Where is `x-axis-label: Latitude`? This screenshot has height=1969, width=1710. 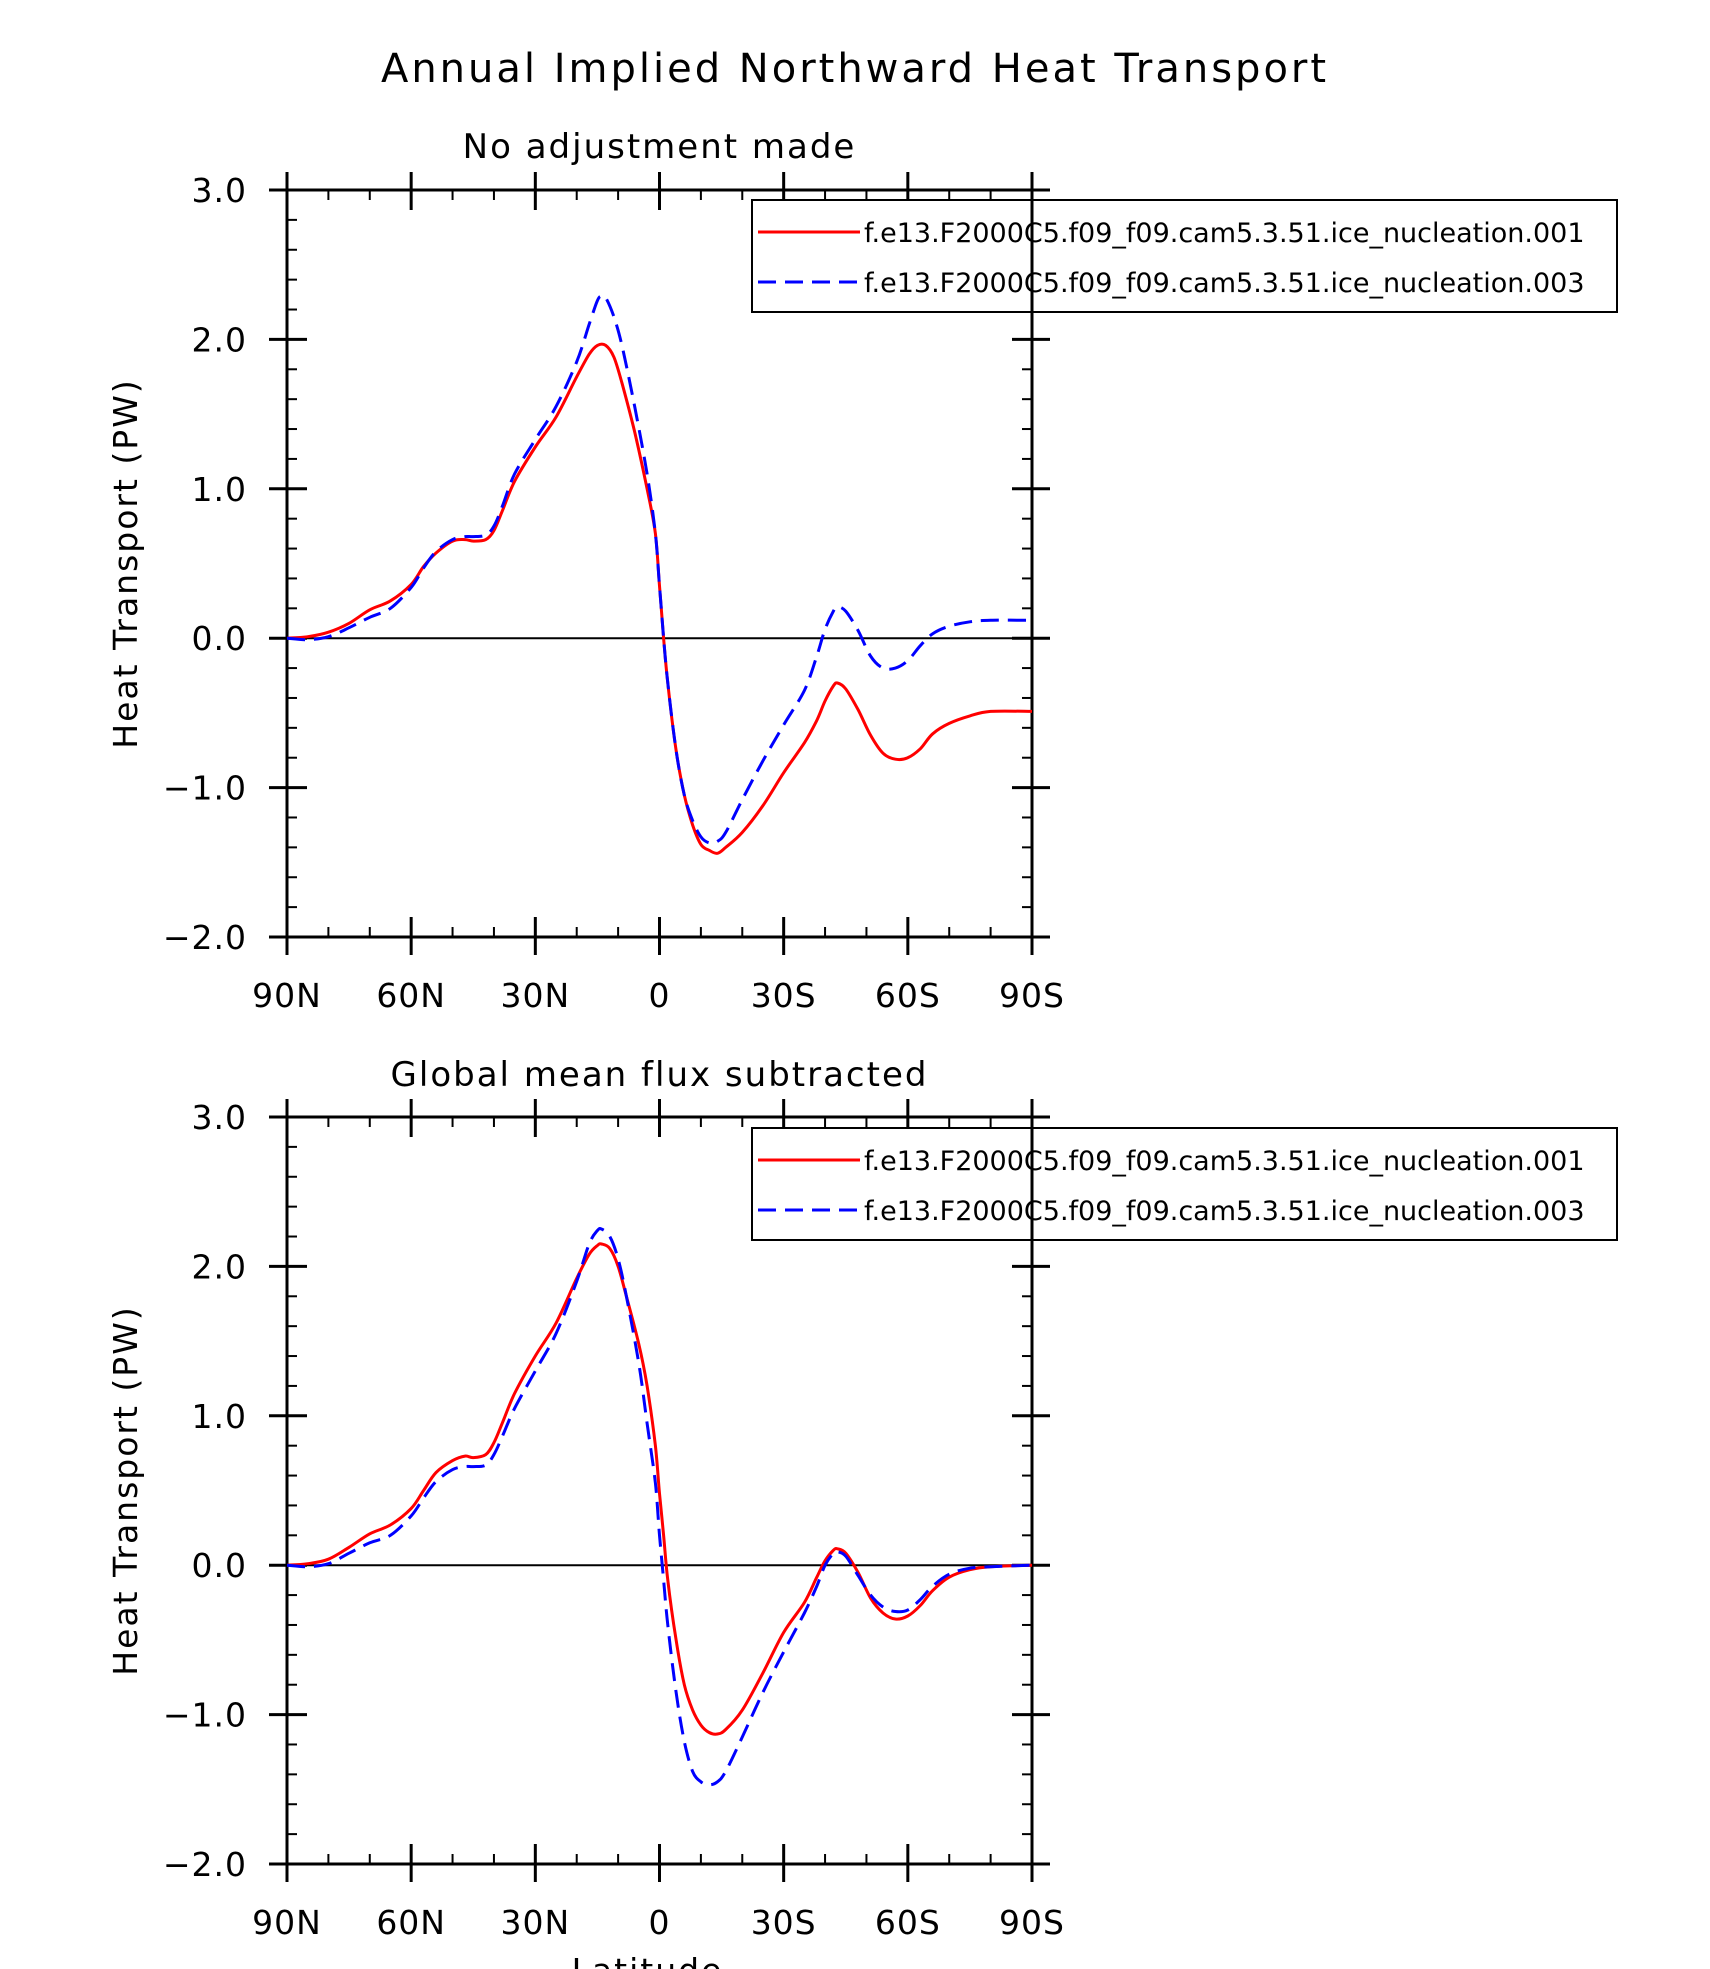
x-axis-label: Latitude is located at coordinates (648, 1960).